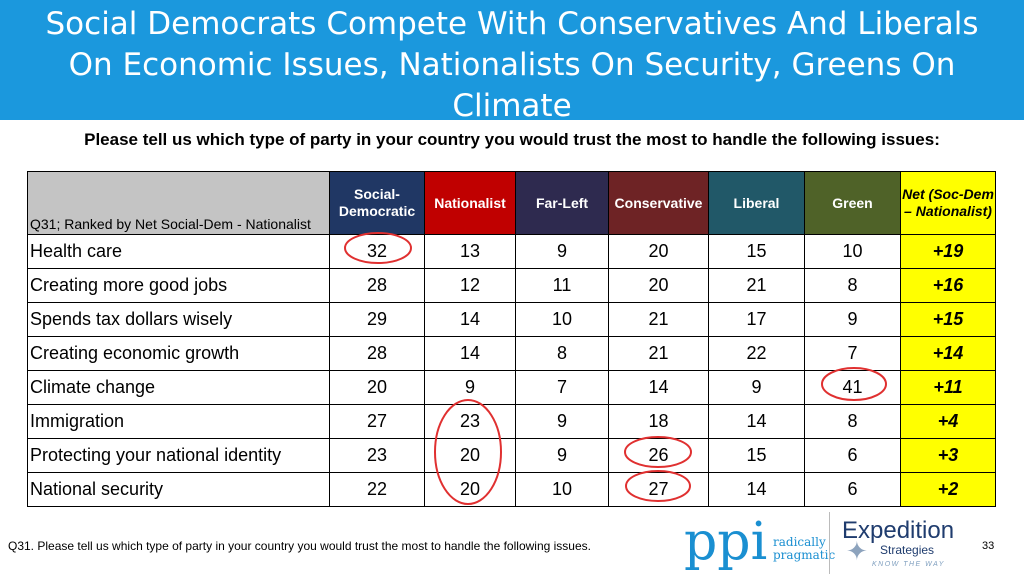  I want to click on column-header-green: Green, so click(852, 203).